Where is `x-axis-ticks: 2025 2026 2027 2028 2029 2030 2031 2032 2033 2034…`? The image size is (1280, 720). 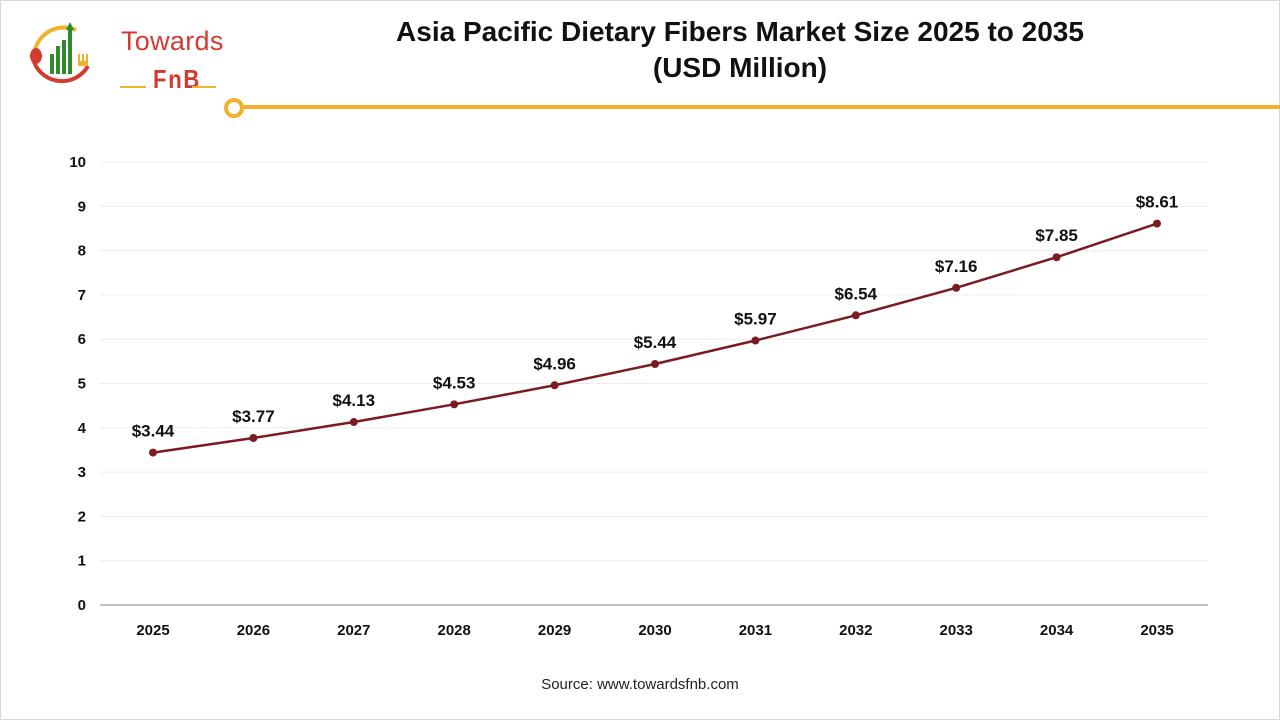
x-axis-ticks: 2025 2026 2027 2028 2029 2030 2031 2032 2033 2034… is located at coordinates (654, 630).